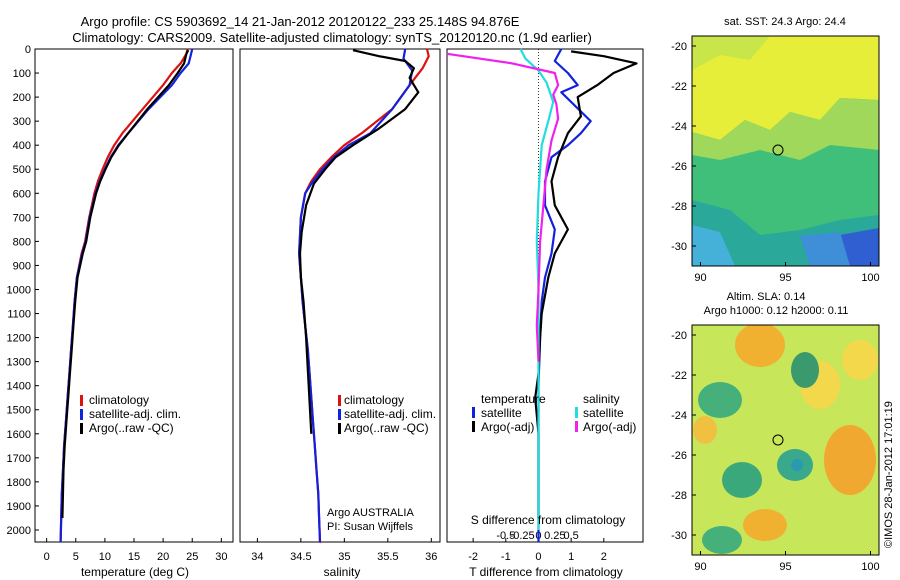  What do you see at coordinates (370, 513) in the screenshot?
I see `argo-program-label: Argo AUSTRALIA` at bounding box center [370, 513].